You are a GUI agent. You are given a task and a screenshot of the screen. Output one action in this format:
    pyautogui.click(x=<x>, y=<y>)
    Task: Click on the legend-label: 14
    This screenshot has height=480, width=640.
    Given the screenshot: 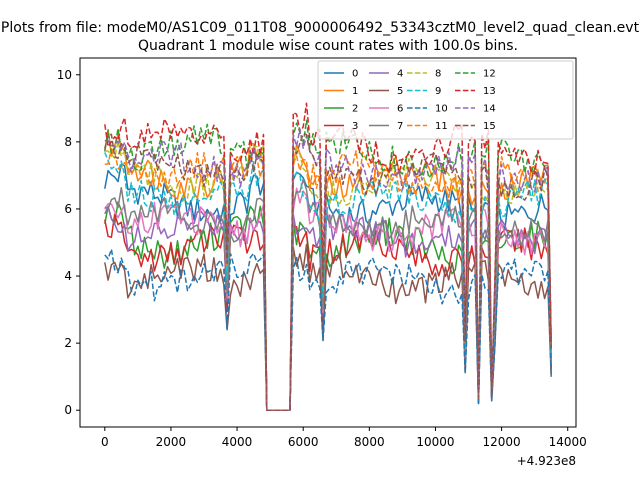 What is the action you would take?
    pyautogui.click(x=489, y=109)
    